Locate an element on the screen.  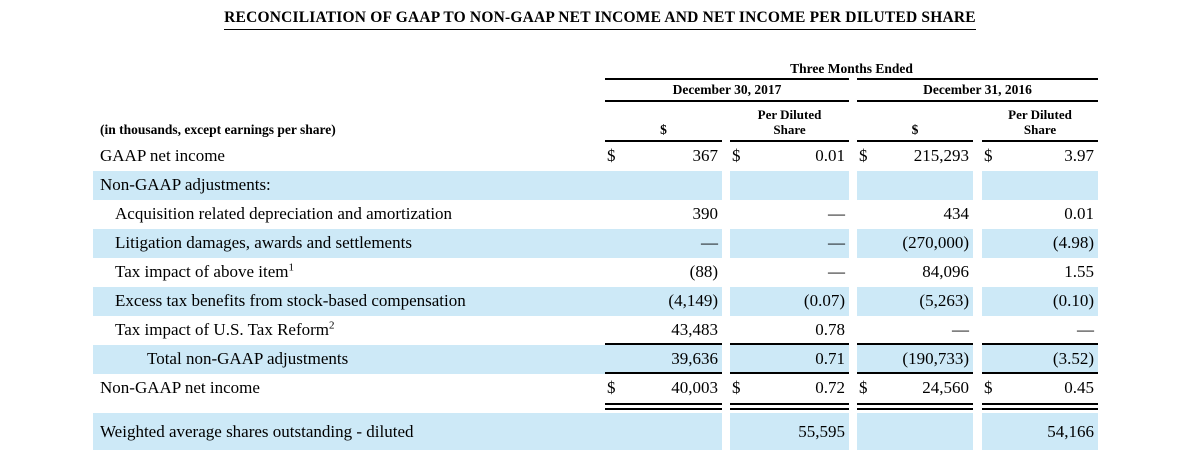
cell-value: $24,560 is located at coordinates (915, 388).